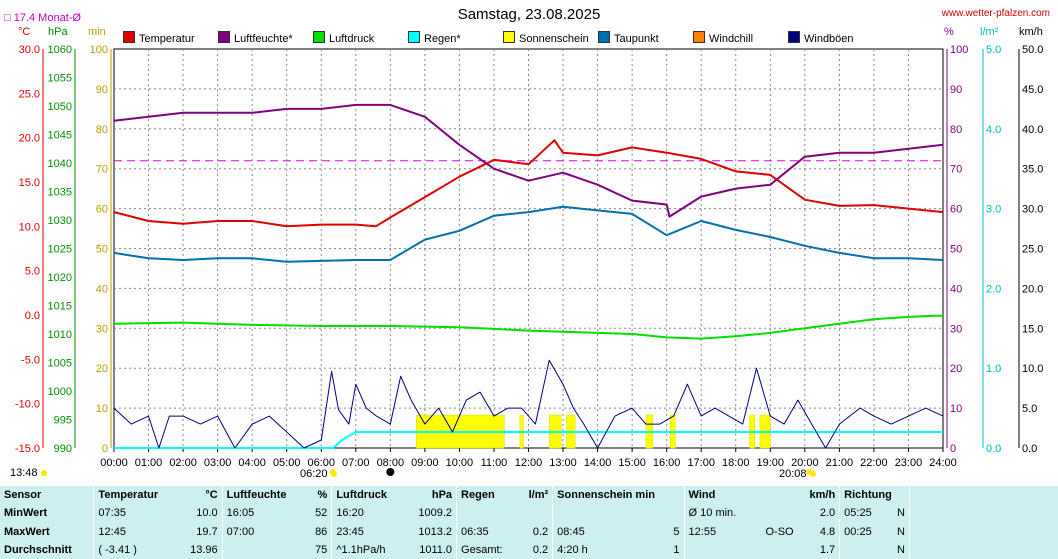 This screenshot has width=1058, height=559. What do you see at coordinates (863, 549) in the screenshot?
I see `dir-time` at bounding box center [863, 549].